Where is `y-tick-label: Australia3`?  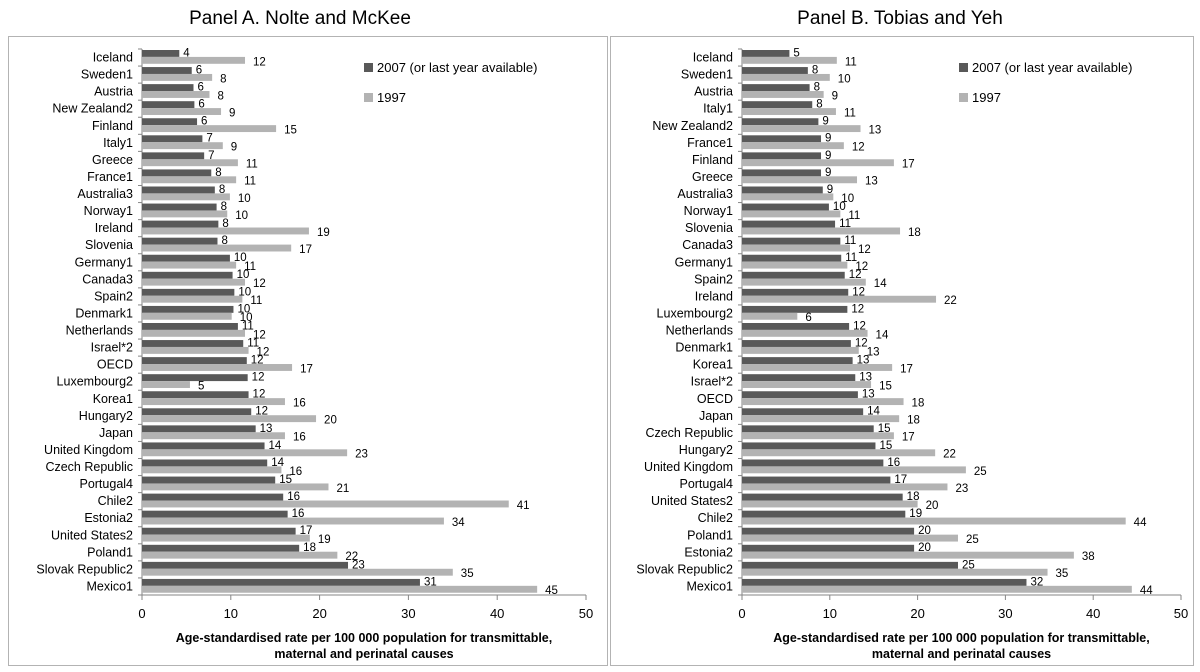 y-tick-label: Australia3 is located at coordinates (705, 194).